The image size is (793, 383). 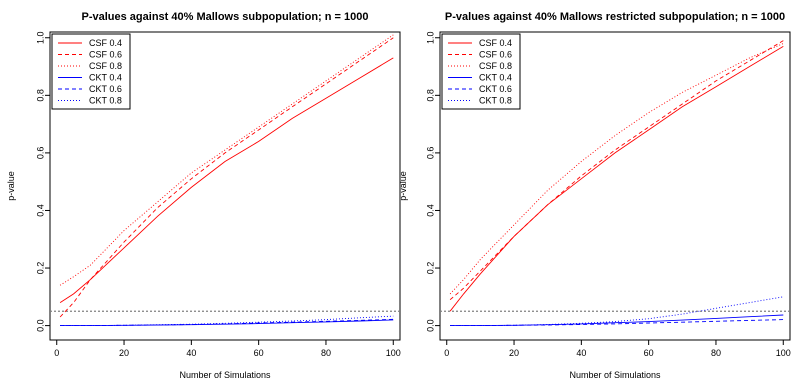 What do you see at coordinates (40, 325) in the screenshot?
I see `left-y-tick-label: 0.0` at bounding box center [40, 325].